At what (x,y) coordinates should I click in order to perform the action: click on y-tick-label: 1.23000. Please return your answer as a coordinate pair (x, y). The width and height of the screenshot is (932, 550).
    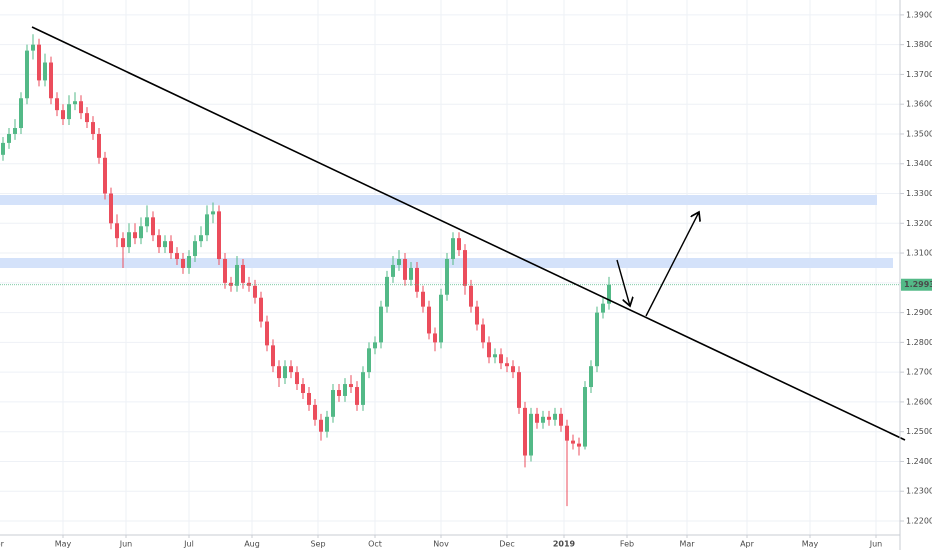
    Looking at the image, I should click on (919, 491).